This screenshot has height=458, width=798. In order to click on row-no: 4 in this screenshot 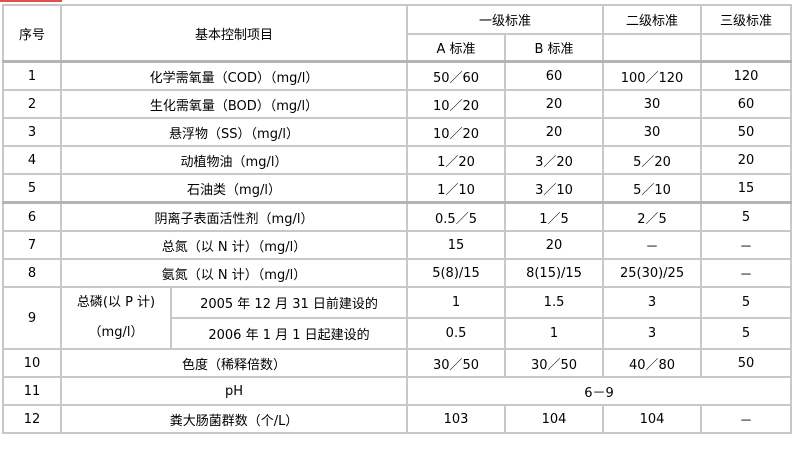, I will do `click(32, 160)`.